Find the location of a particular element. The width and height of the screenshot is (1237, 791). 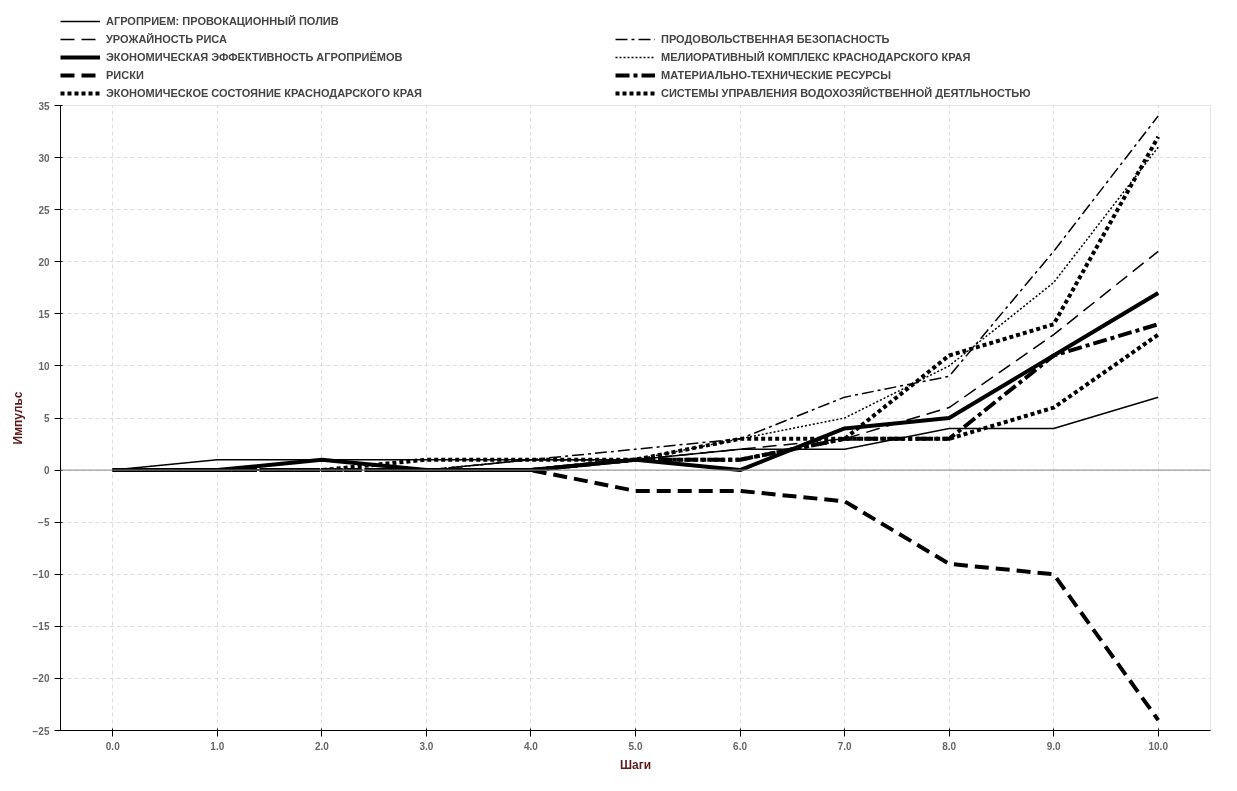

y-tick-label: 25 is located at coordinates (44, 210).